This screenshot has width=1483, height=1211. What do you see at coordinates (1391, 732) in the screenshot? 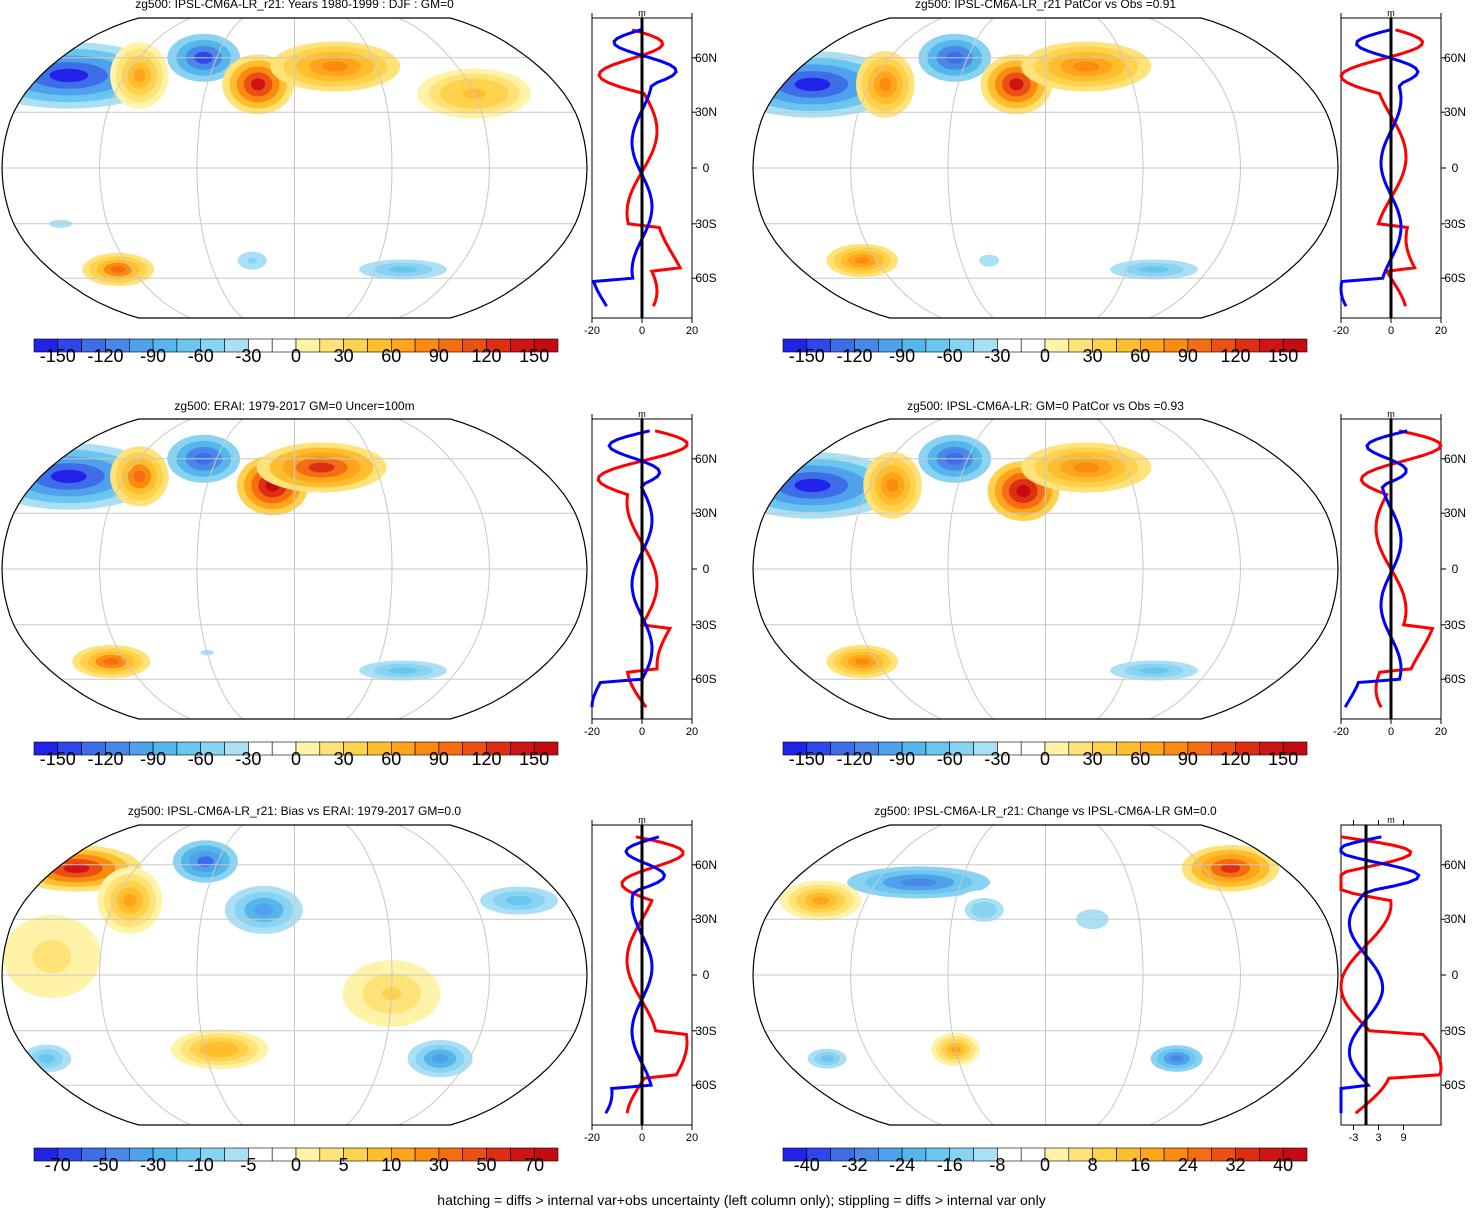
I see `profile-xtick-label: 0` at bounding box center [1391, 732].